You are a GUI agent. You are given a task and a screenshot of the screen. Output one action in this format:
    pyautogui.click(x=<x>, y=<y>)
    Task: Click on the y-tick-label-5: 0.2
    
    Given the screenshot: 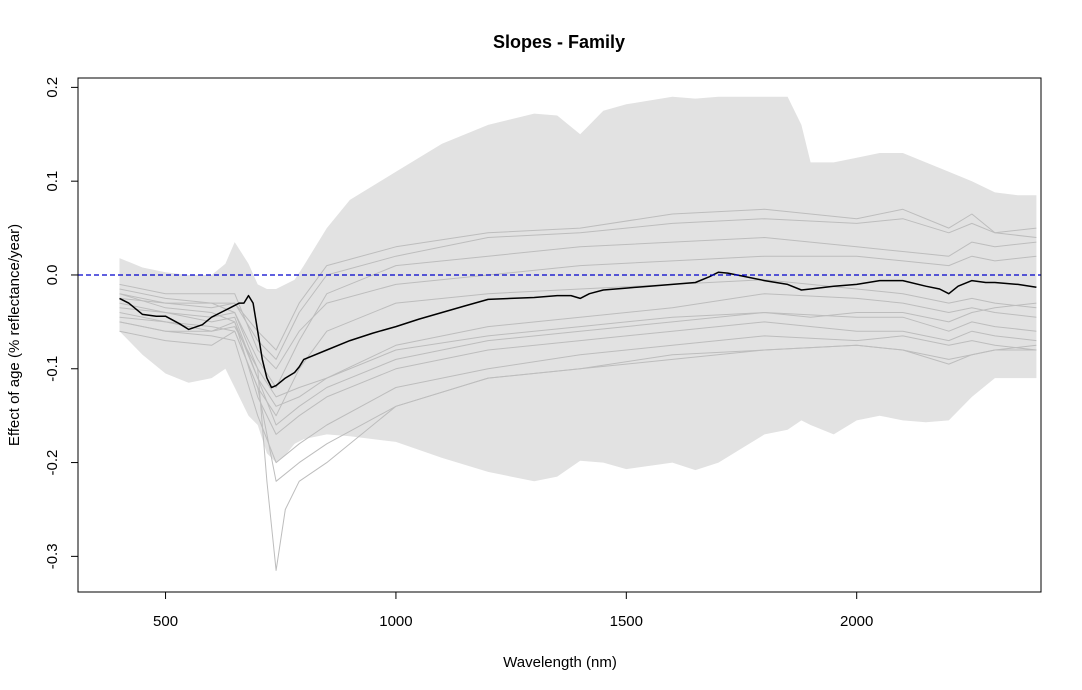 What is the action you would take?
    pyautogui.click(x=52, y=87)
    